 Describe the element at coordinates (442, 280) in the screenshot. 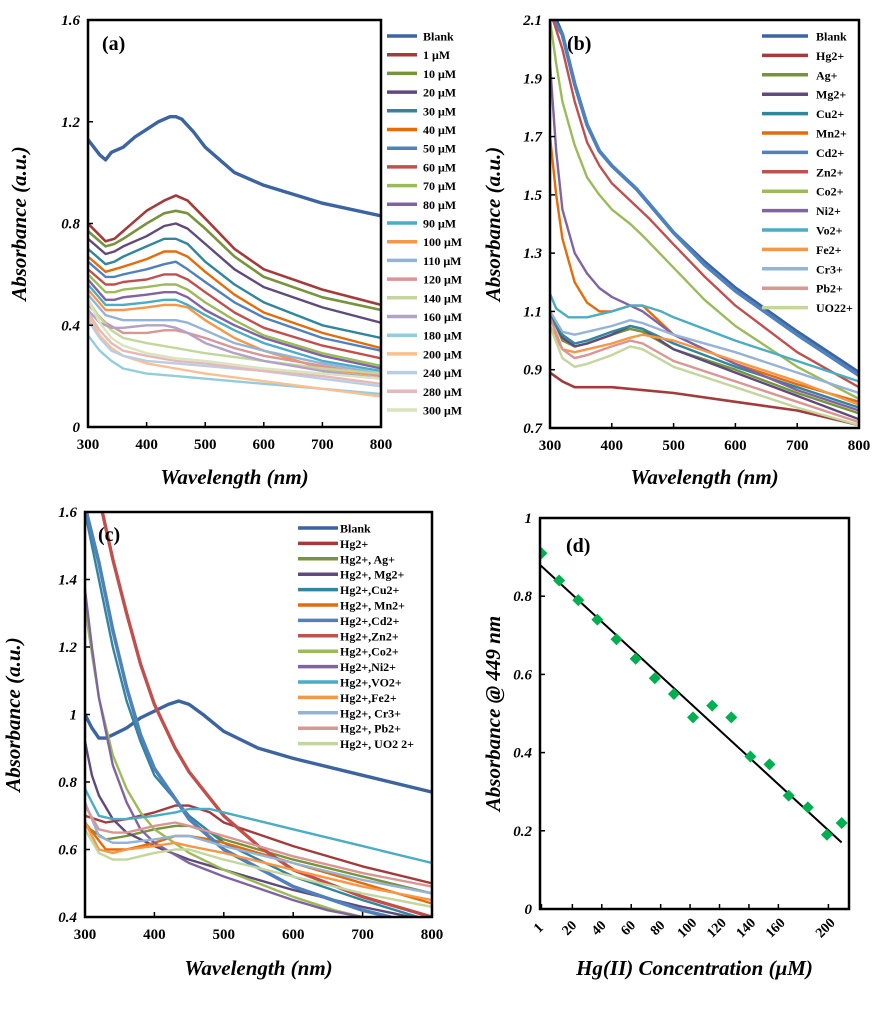

I see `legend-label: 120 μM` at that location.